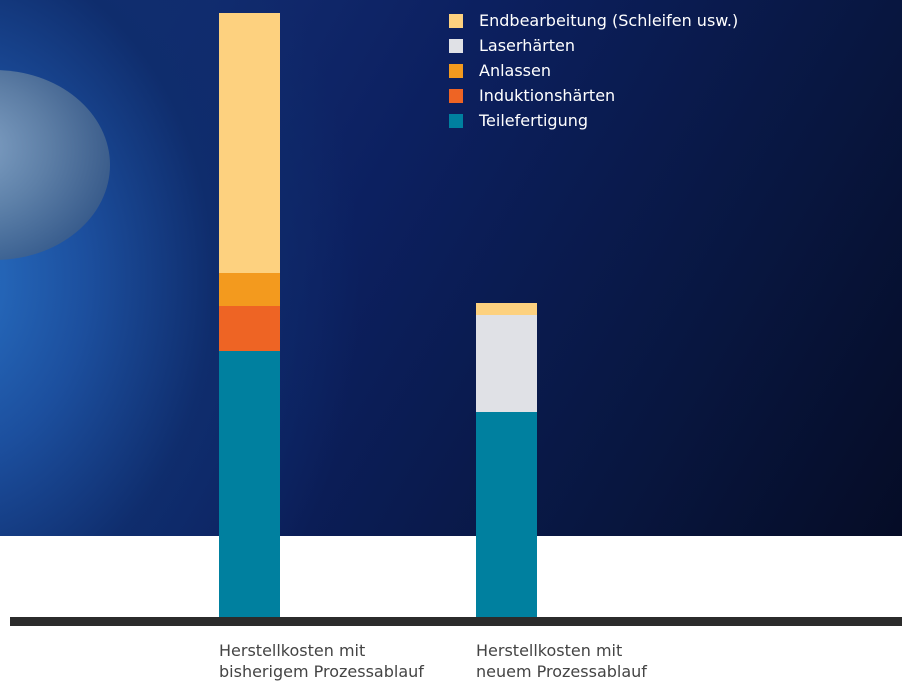 The width and height of the screenshot is (902, 684). I want to click on legend-label: Endbearbeitung (Schleifen usw.), so click(609, 20).